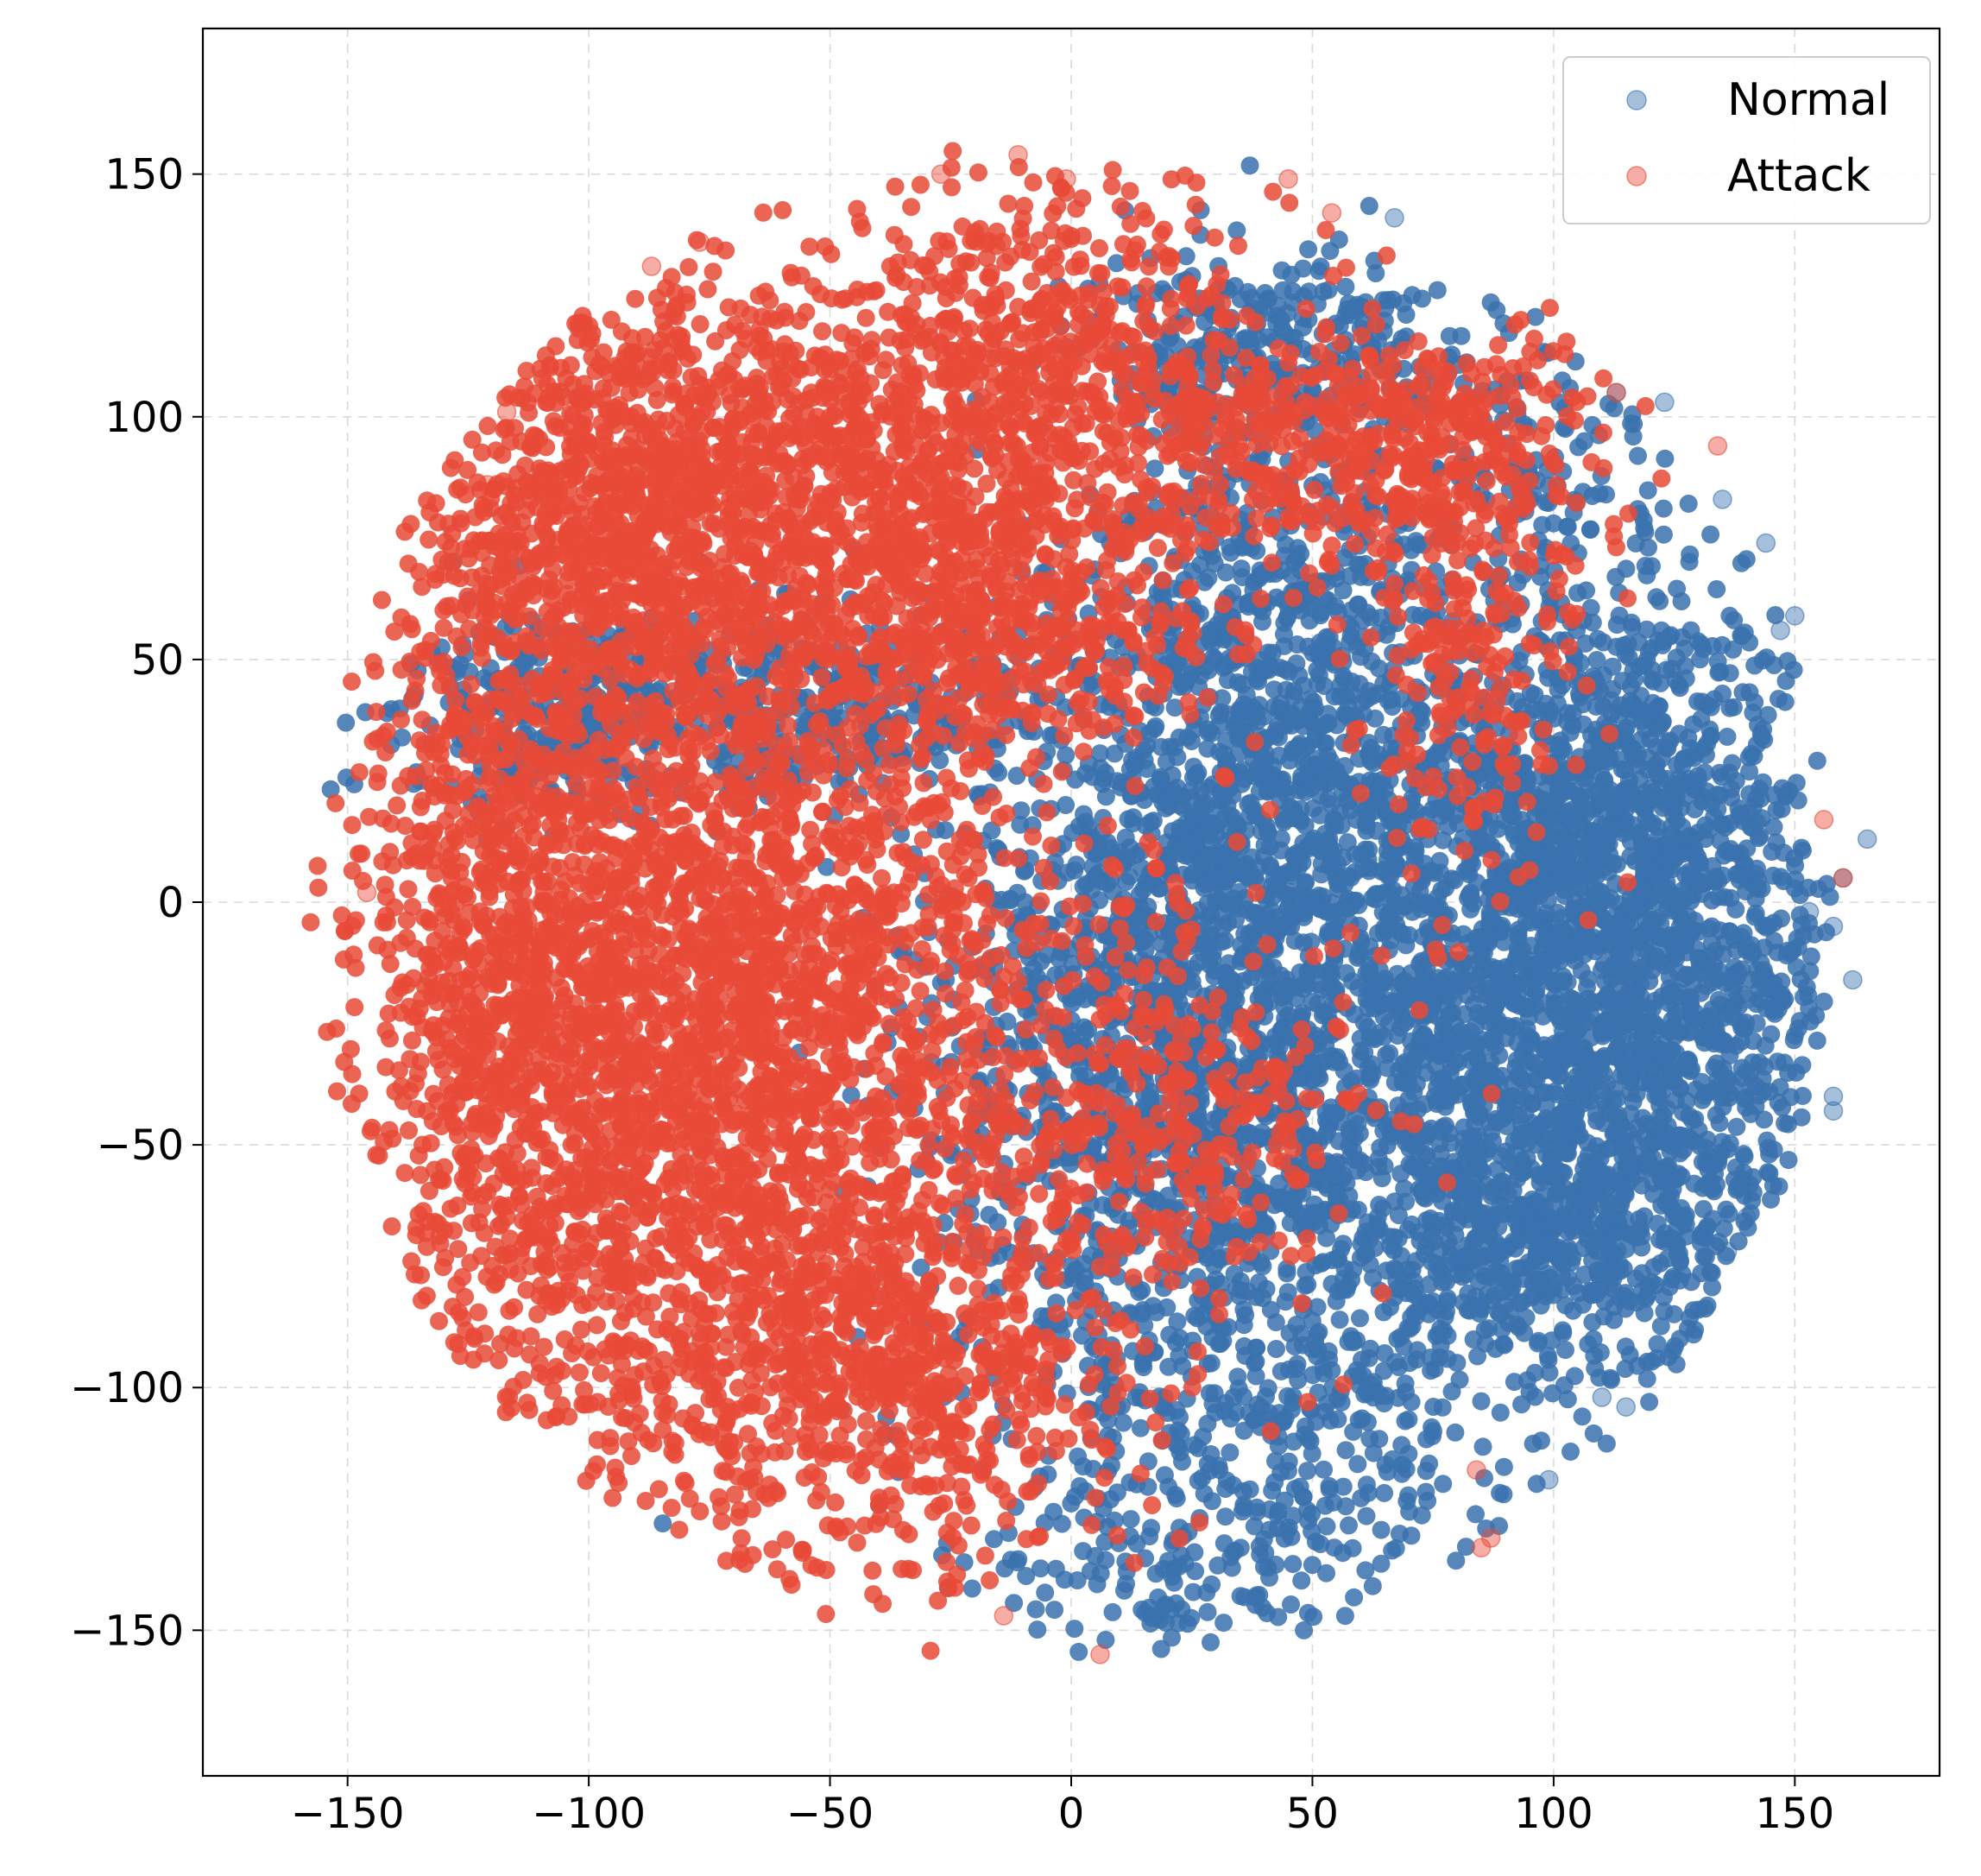  I want to click on normal-point-1985, so click(1099, 753).